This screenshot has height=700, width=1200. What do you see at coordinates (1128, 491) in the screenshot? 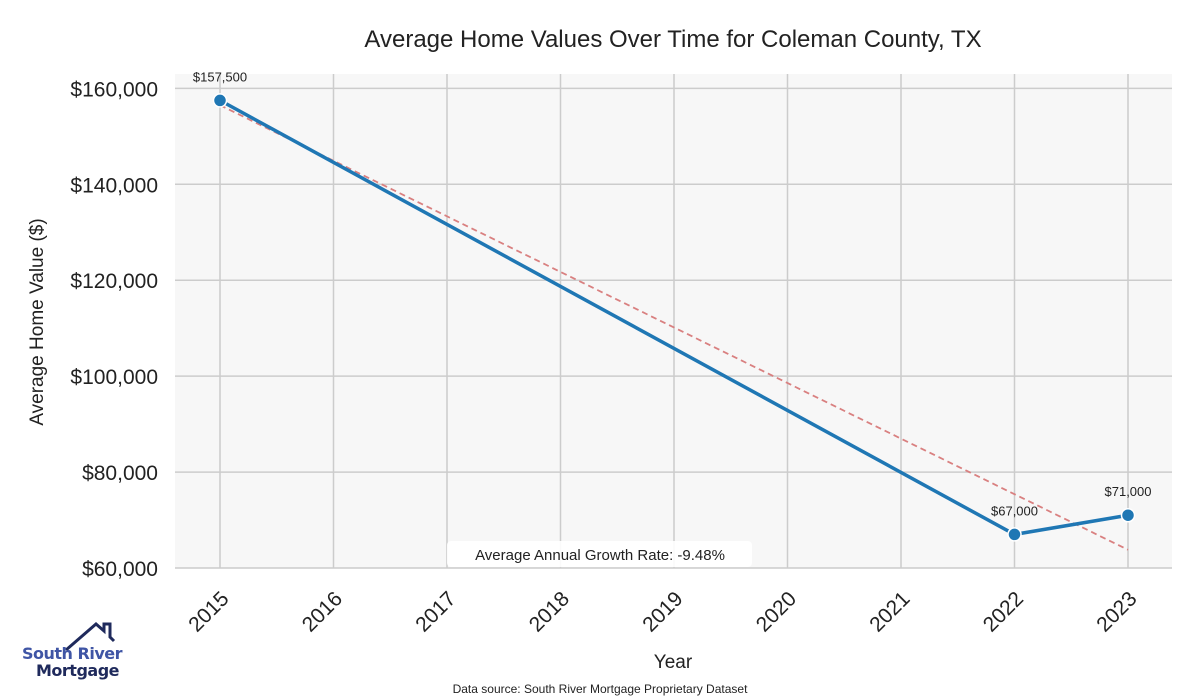
I see `data-label: $71,000` at bounding box center [1128, 491].